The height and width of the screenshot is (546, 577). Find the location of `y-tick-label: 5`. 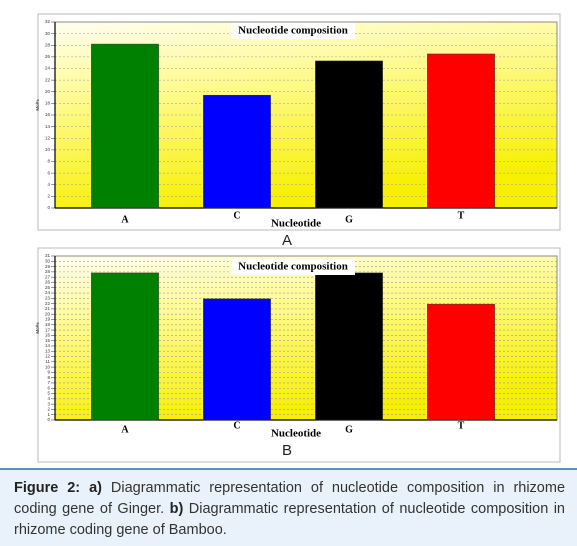

y-tick-label: 5 is located at coordinates (48, 393).